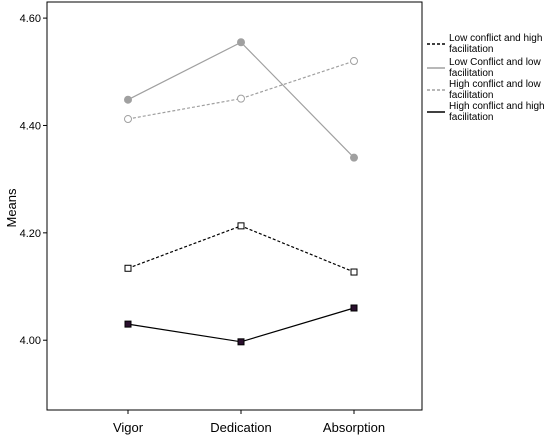  What do you see at coordinates (495, 38) in the screenshot?
I see `legend-label: Low conflict and high` at bounding box center [495, 38].